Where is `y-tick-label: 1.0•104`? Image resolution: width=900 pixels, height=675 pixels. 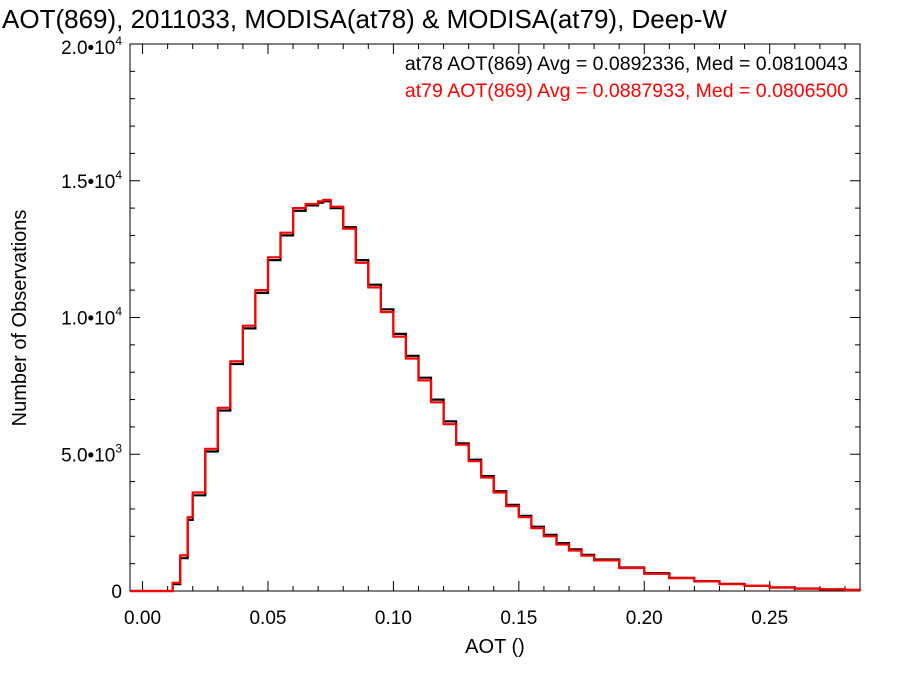
y-tick-label: 1.0•104 is located at coordinates (91, 317).